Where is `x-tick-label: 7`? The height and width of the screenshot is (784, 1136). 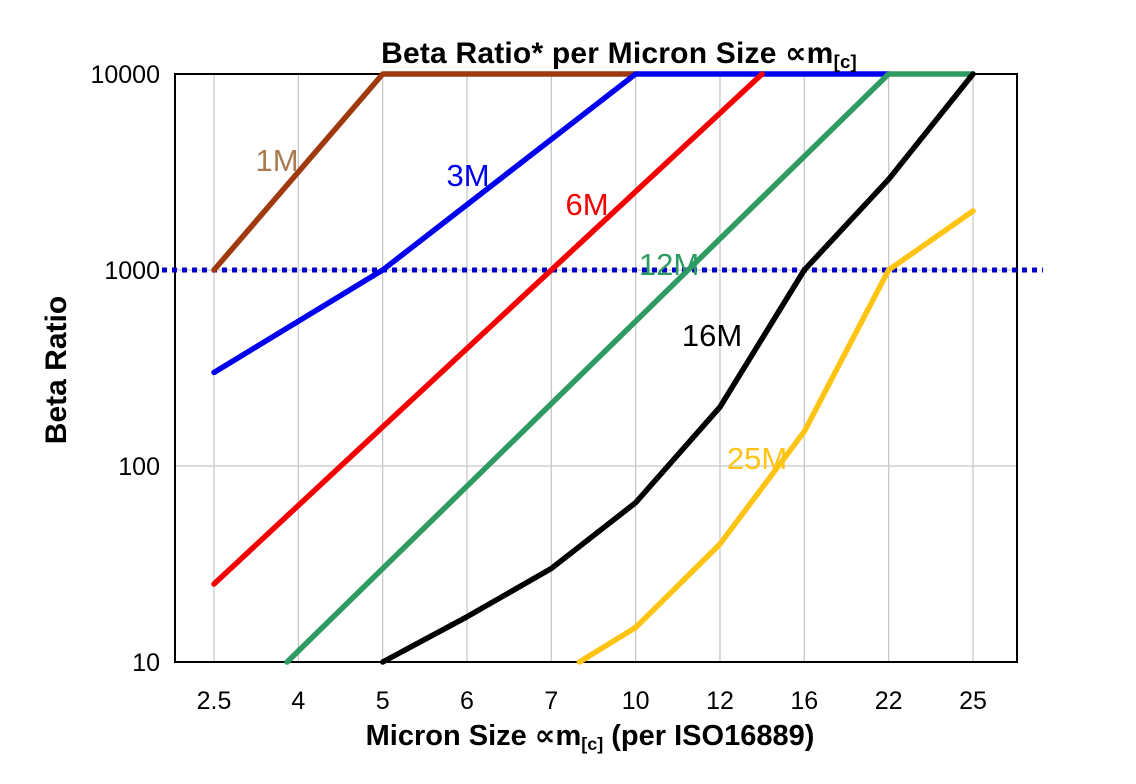
x-tick-label: 7 is located at coordinates (551, 701).